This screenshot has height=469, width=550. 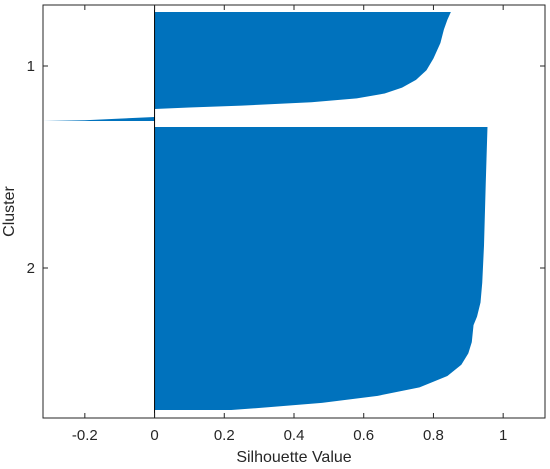 What do you see at coordinates (293, 457) in the screenshot?
I see `x-axis-label: Silhouette Value` at bounding box center [293, 457].